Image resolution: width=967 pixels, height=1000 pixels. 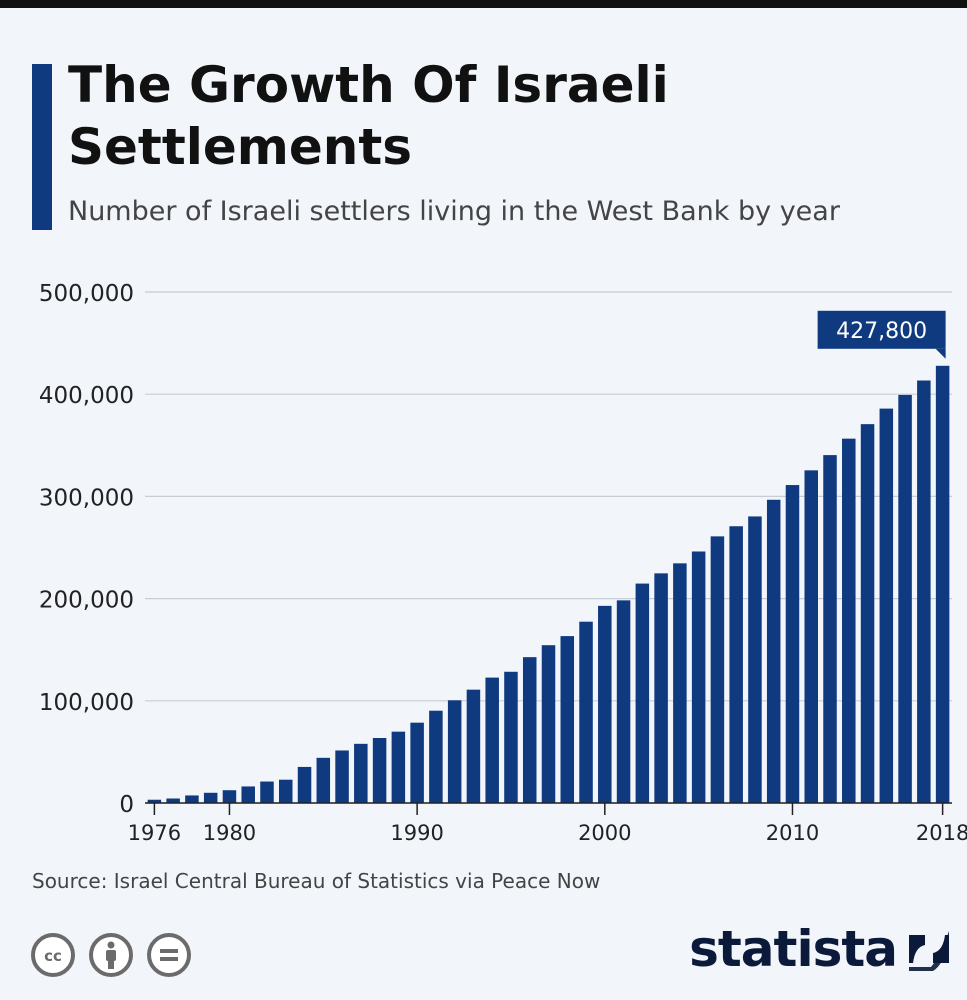 What do you see at coordinates (86, 498) in the screenshot?
I see `y-tick-label: 300,000` at bounding box center [86, 498].